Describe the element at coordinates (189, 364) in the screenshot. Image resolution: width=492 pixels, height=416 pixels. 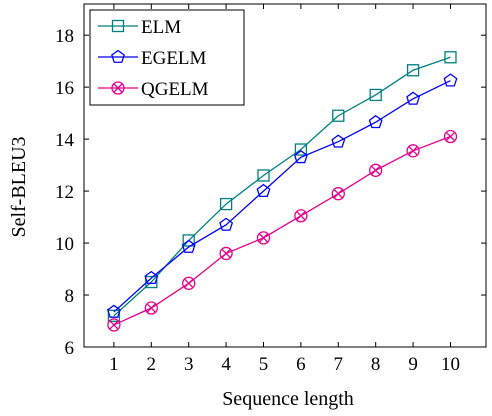
I see `x-tick-label: 3` at that location.